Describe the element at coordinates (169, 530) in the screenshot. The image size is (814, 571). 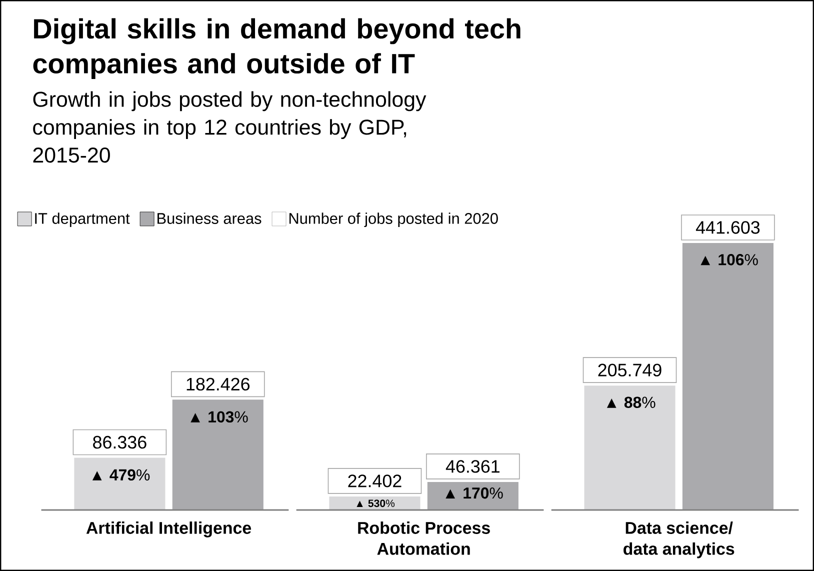
I see `x-tick-label: Artificial Intelligence` at that location.